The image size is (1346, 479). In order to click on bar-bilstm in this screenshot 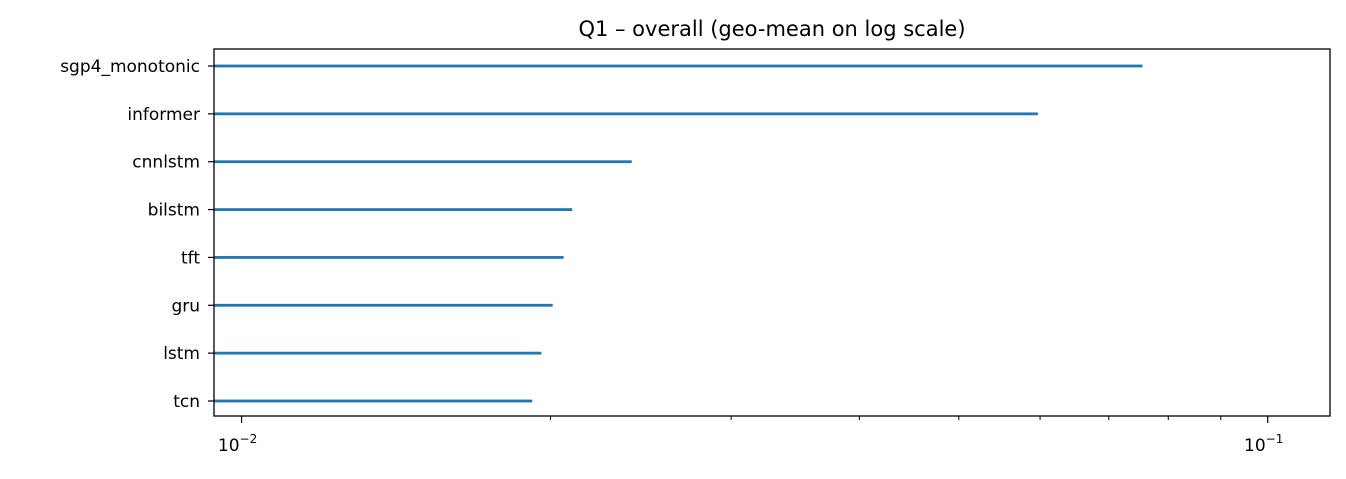, I will do `click(393, 209)`.